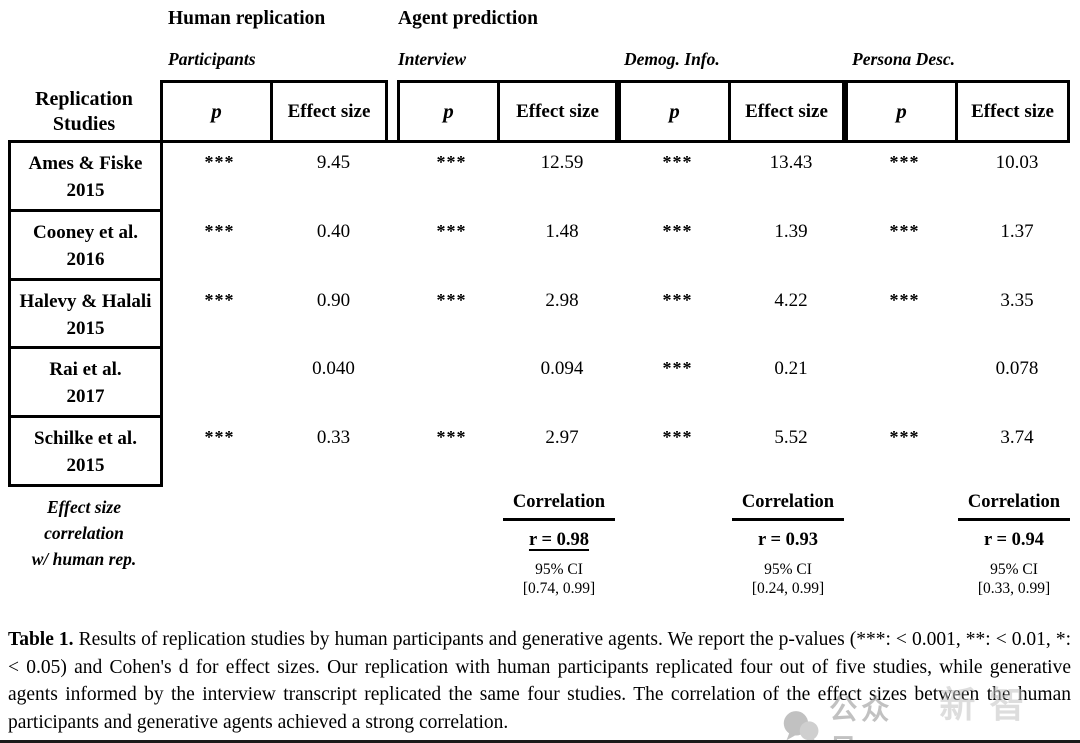 The width and height of the screenshot is (1080, 743). Describe the element at coordinates (333, 438) in the screenshot. I see `effect-size: 0.33` at that location.